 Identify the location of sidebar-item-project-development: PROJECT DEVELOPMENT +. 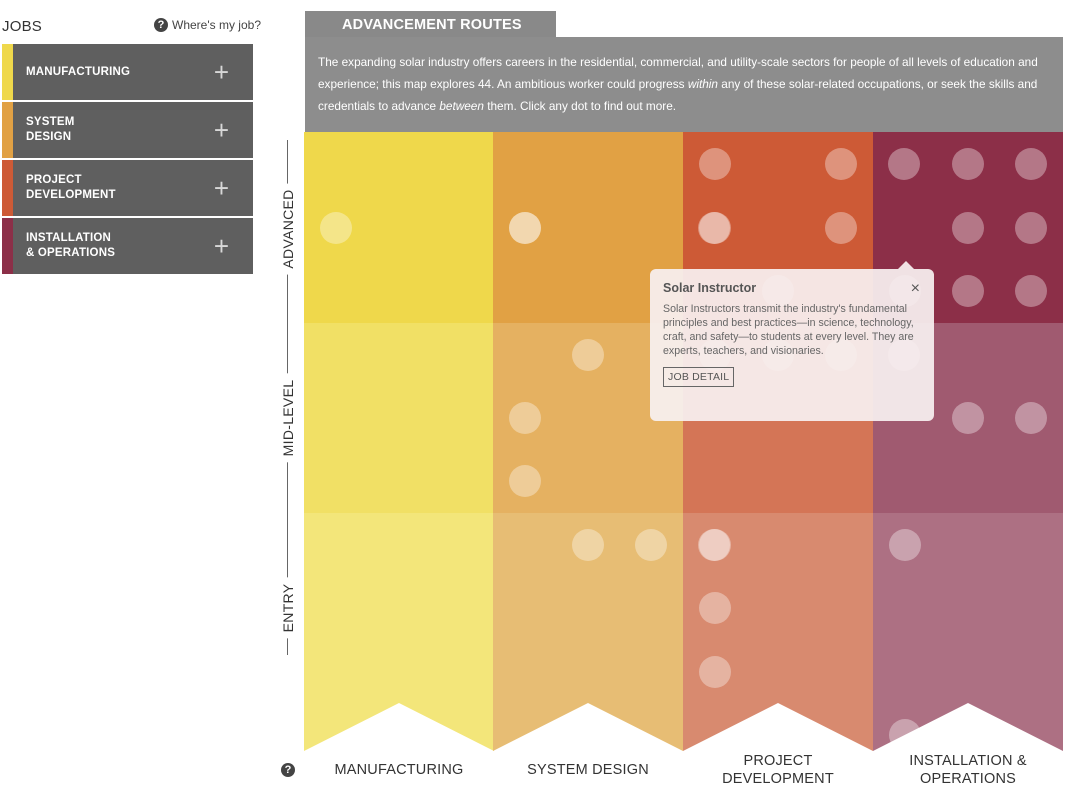
(127, 188).